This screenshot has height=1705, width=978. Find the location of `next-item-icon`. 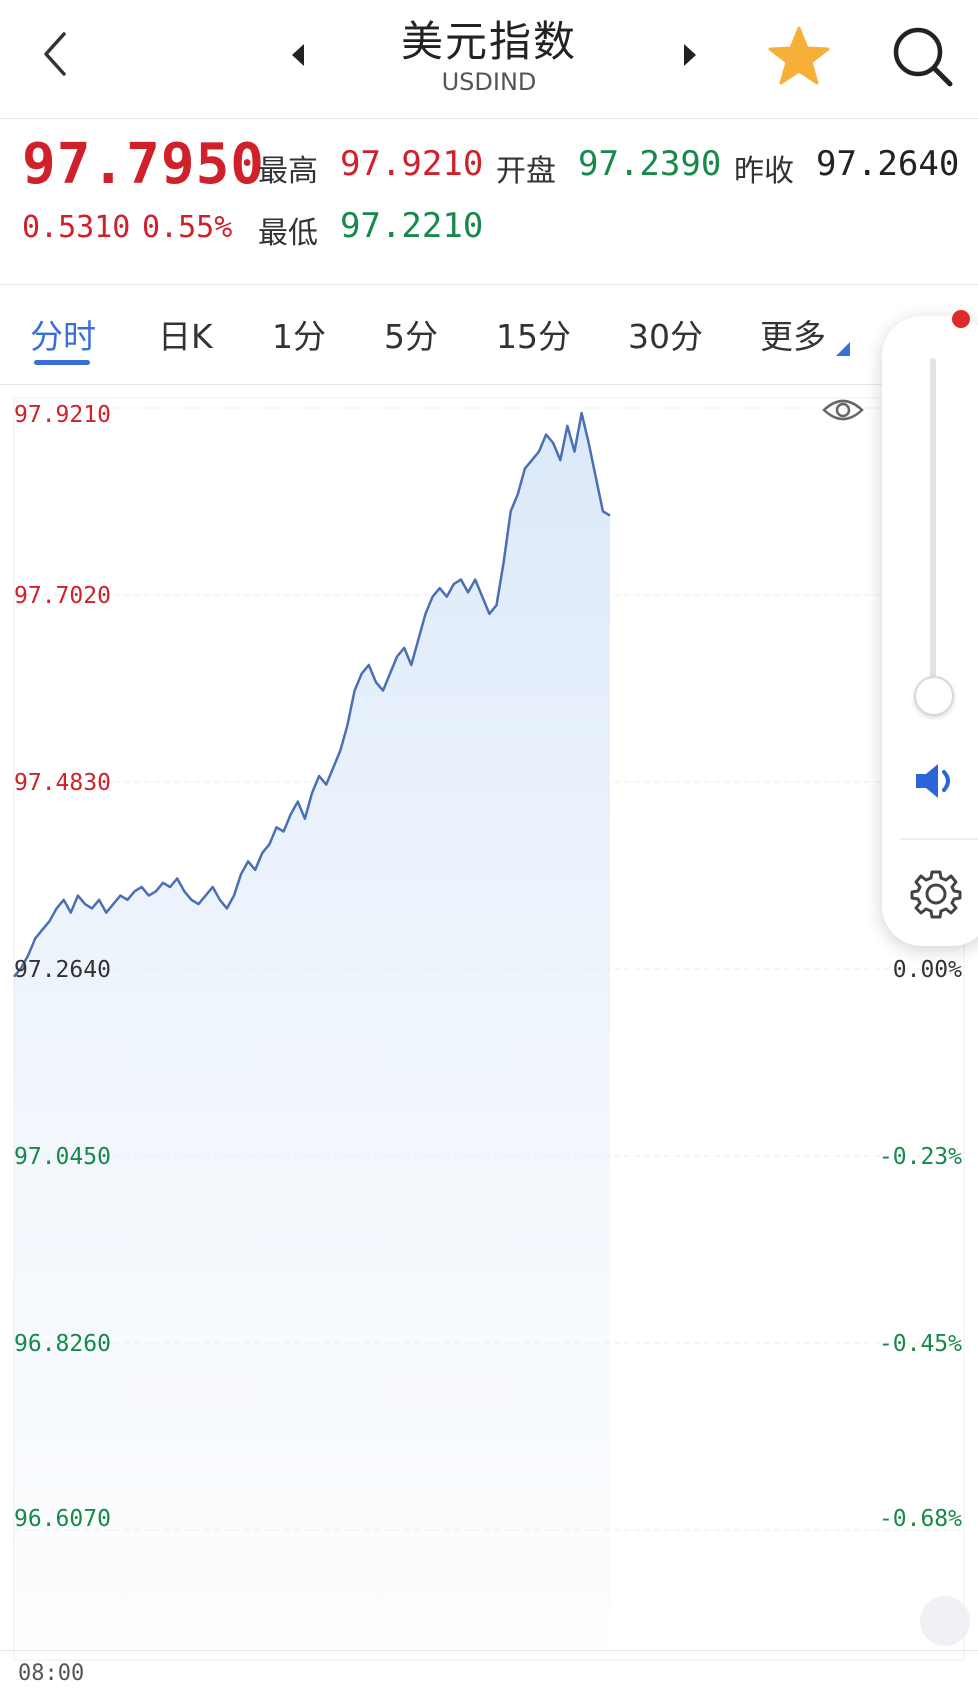

next-item-icon is located at coordinates (690, 55).